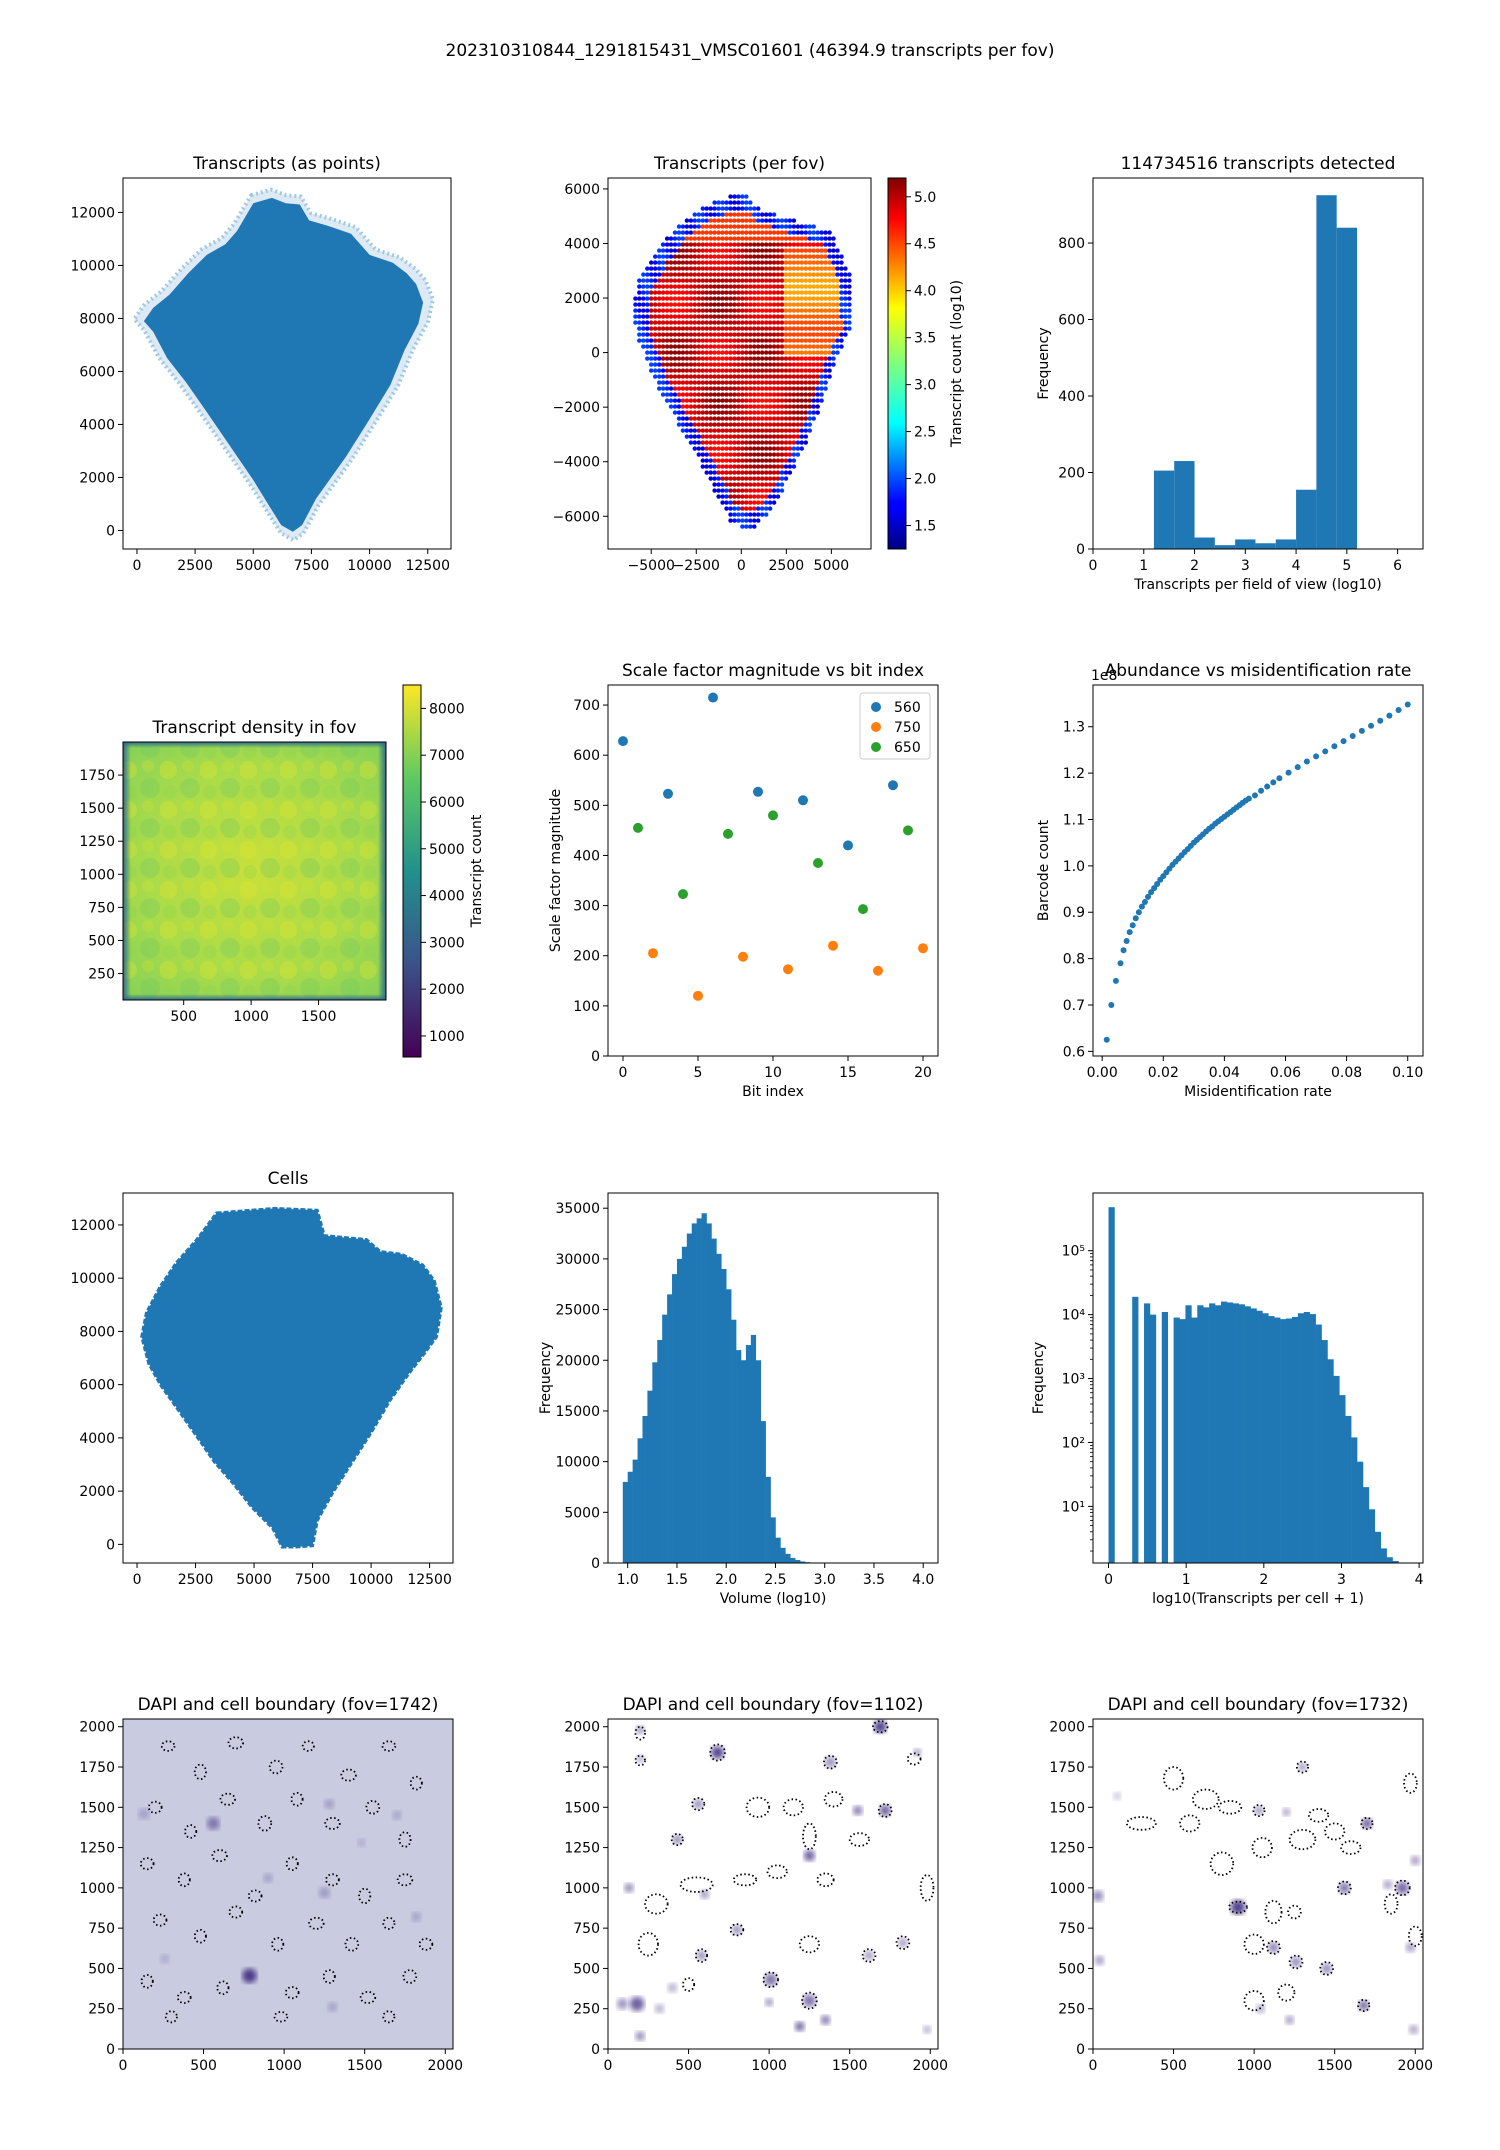 This screenshot has height=2150, width=1500. Describe the element at coordinates (97, 1492) in the screenshot. I see `y-tick-label: 2000` at that location.